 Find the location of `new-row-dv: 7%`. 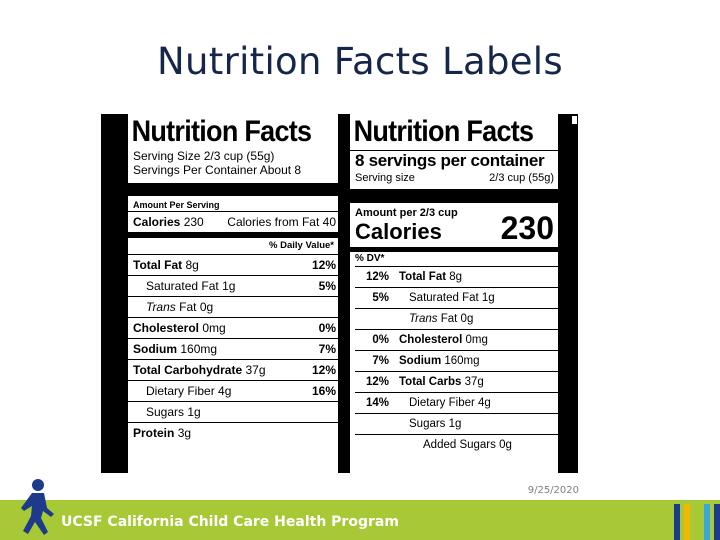

new-row-dv: 7% is located at coordinates (380, 361).